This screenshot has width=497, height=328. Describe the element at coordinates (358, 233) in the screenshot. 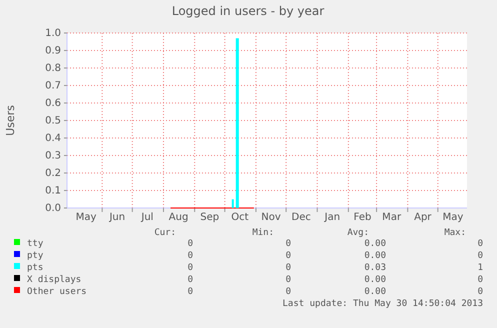

I see `text: Avg:` at that location.